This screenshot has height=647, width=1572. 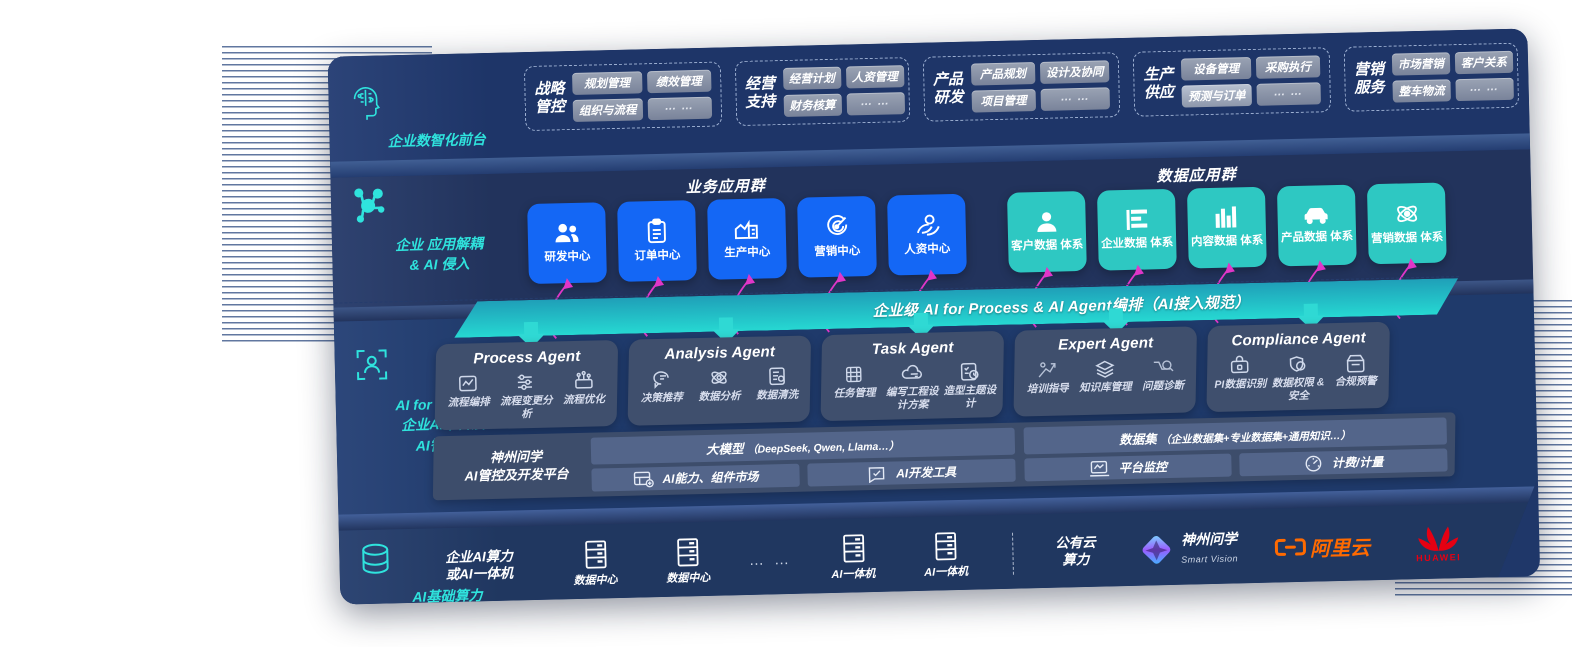 What do you see at coordinates (1075, 551) in the screenshot?
I see `infra-label: 公有云 算力` at bounding box center [1075, 551].